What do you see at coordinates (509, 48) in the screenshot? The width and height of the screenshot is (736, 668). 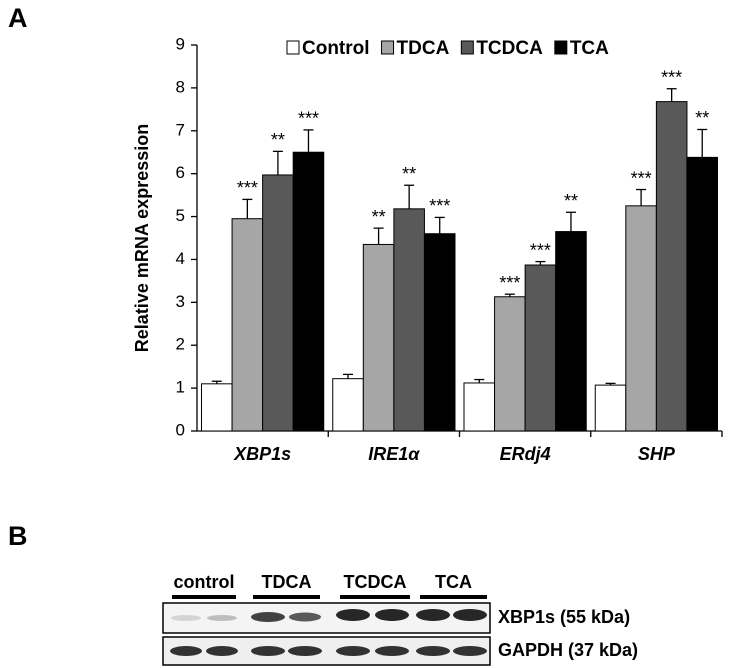 I see `legend-label: TCDCA` at bounding box center [509, 48].